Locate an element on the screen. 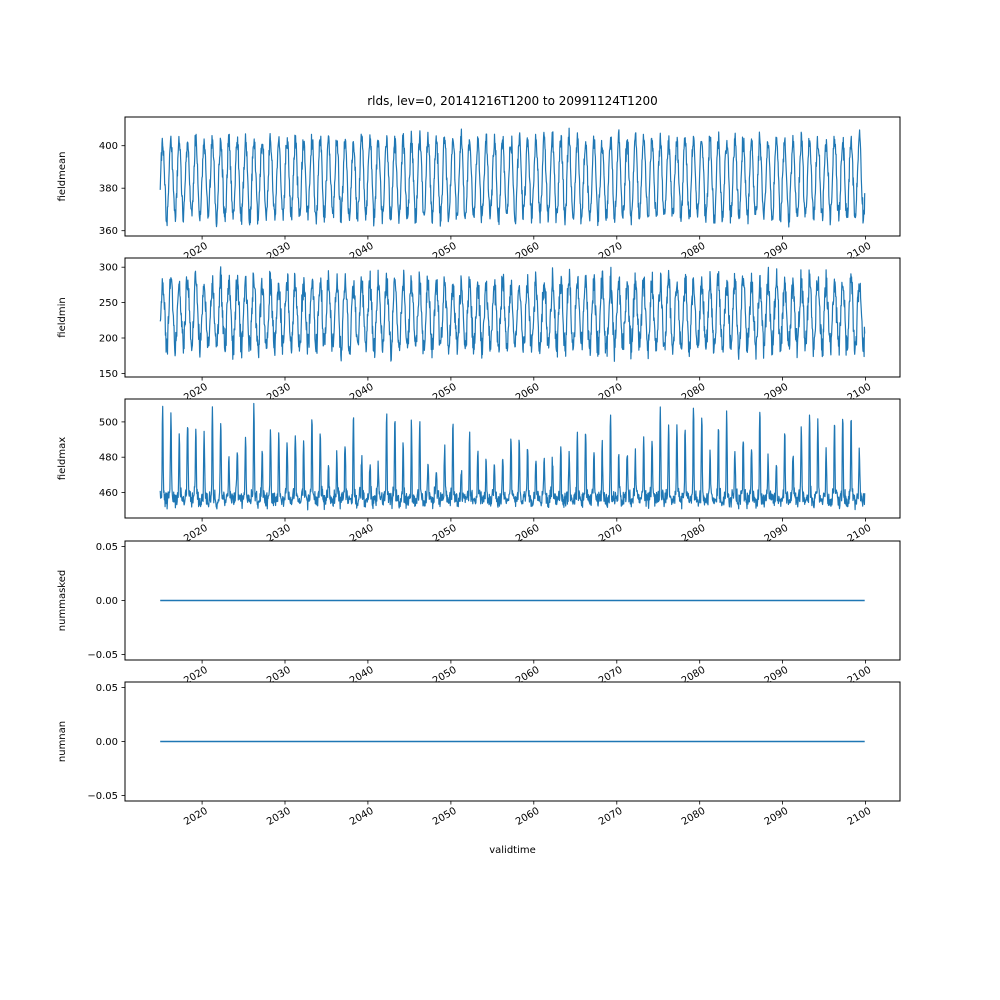  y-tick-label: 150 is located at coordinates (108, 374).